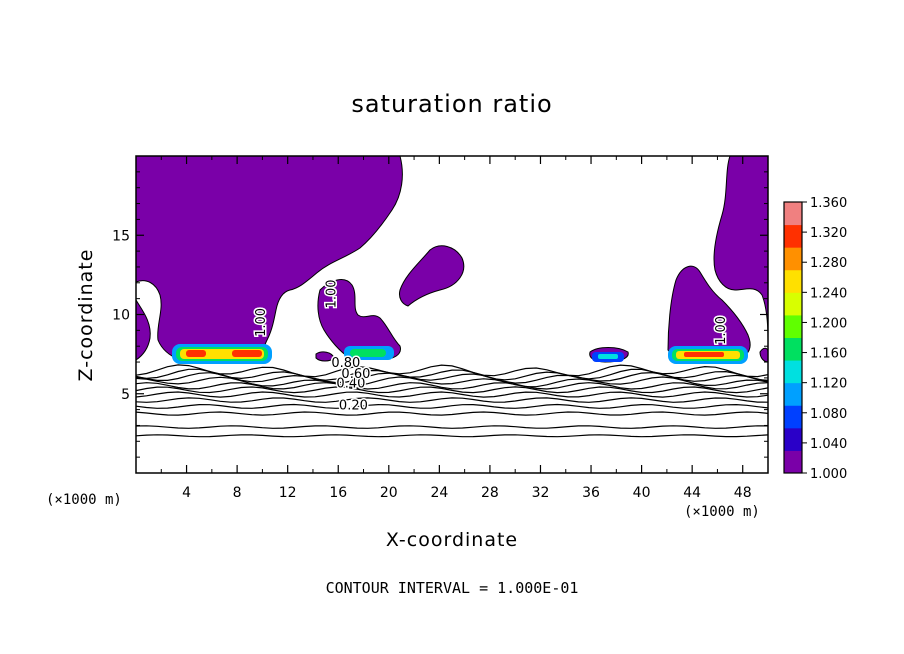  I want to click on y-axis-title: Z-coordinate, so click(86, 315).